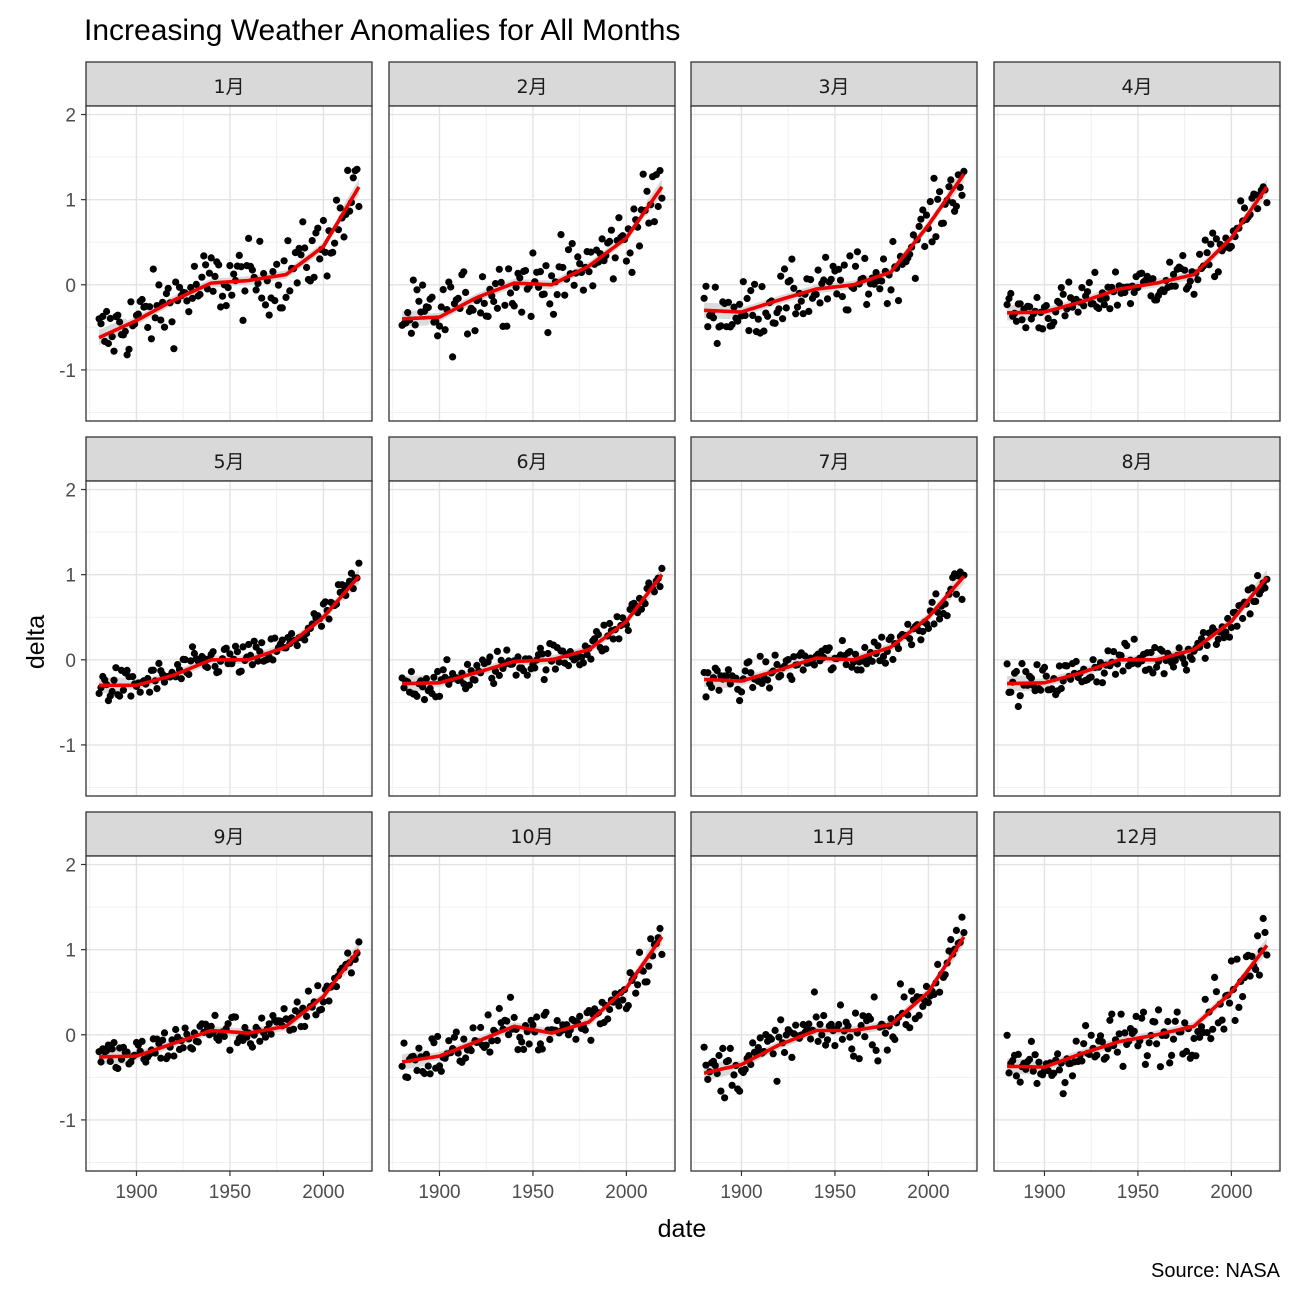 Image resolution: width=1296 pixels, height=1296 pixels. I want to click on facet-panel: 3月, so click(834, 241).